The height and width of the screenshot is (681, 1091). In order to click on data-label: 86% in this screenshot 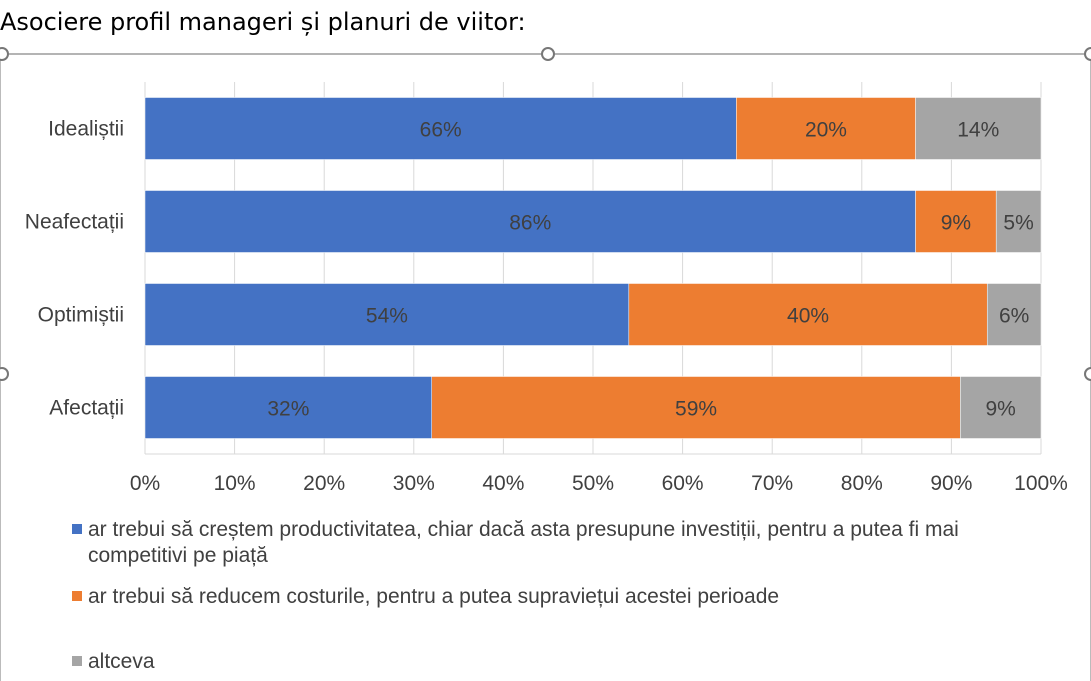, I will do `click(530, 223)`.